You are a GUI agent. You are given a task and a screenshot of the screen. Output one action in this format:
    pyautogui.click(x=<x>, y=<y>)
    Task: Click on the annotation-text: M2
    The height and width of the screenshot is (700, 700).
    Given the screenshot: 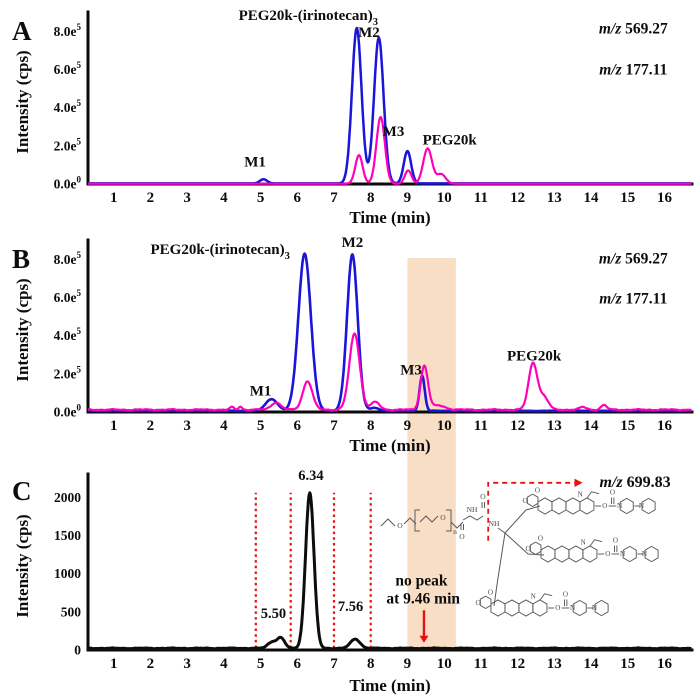 What is the action you would take?
    pyautogui.click(x=369, y=33)
    